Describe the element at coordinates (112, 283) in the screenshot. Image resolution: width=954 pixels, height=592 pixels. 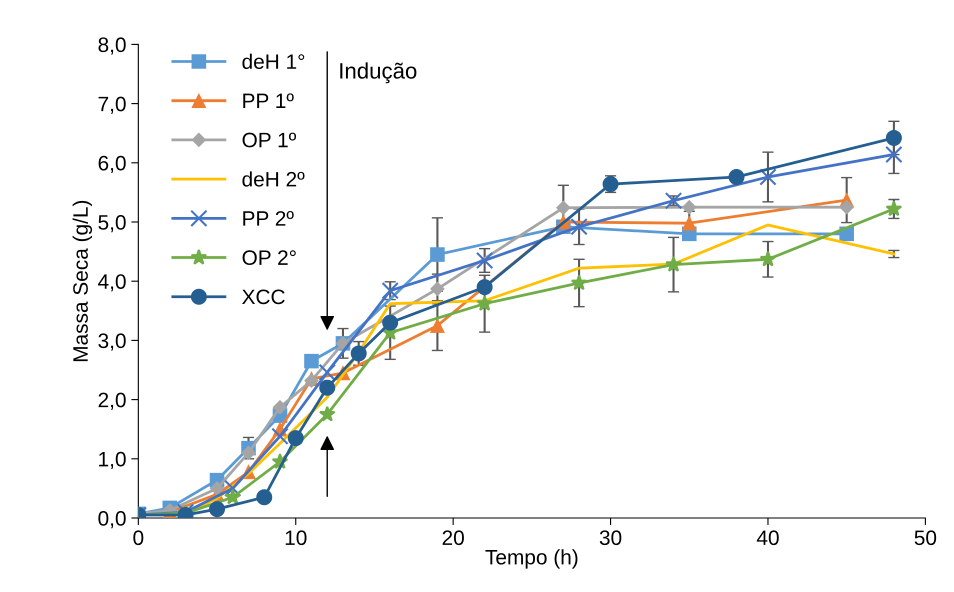
I see `y-tick-label: 4,0` at that location.